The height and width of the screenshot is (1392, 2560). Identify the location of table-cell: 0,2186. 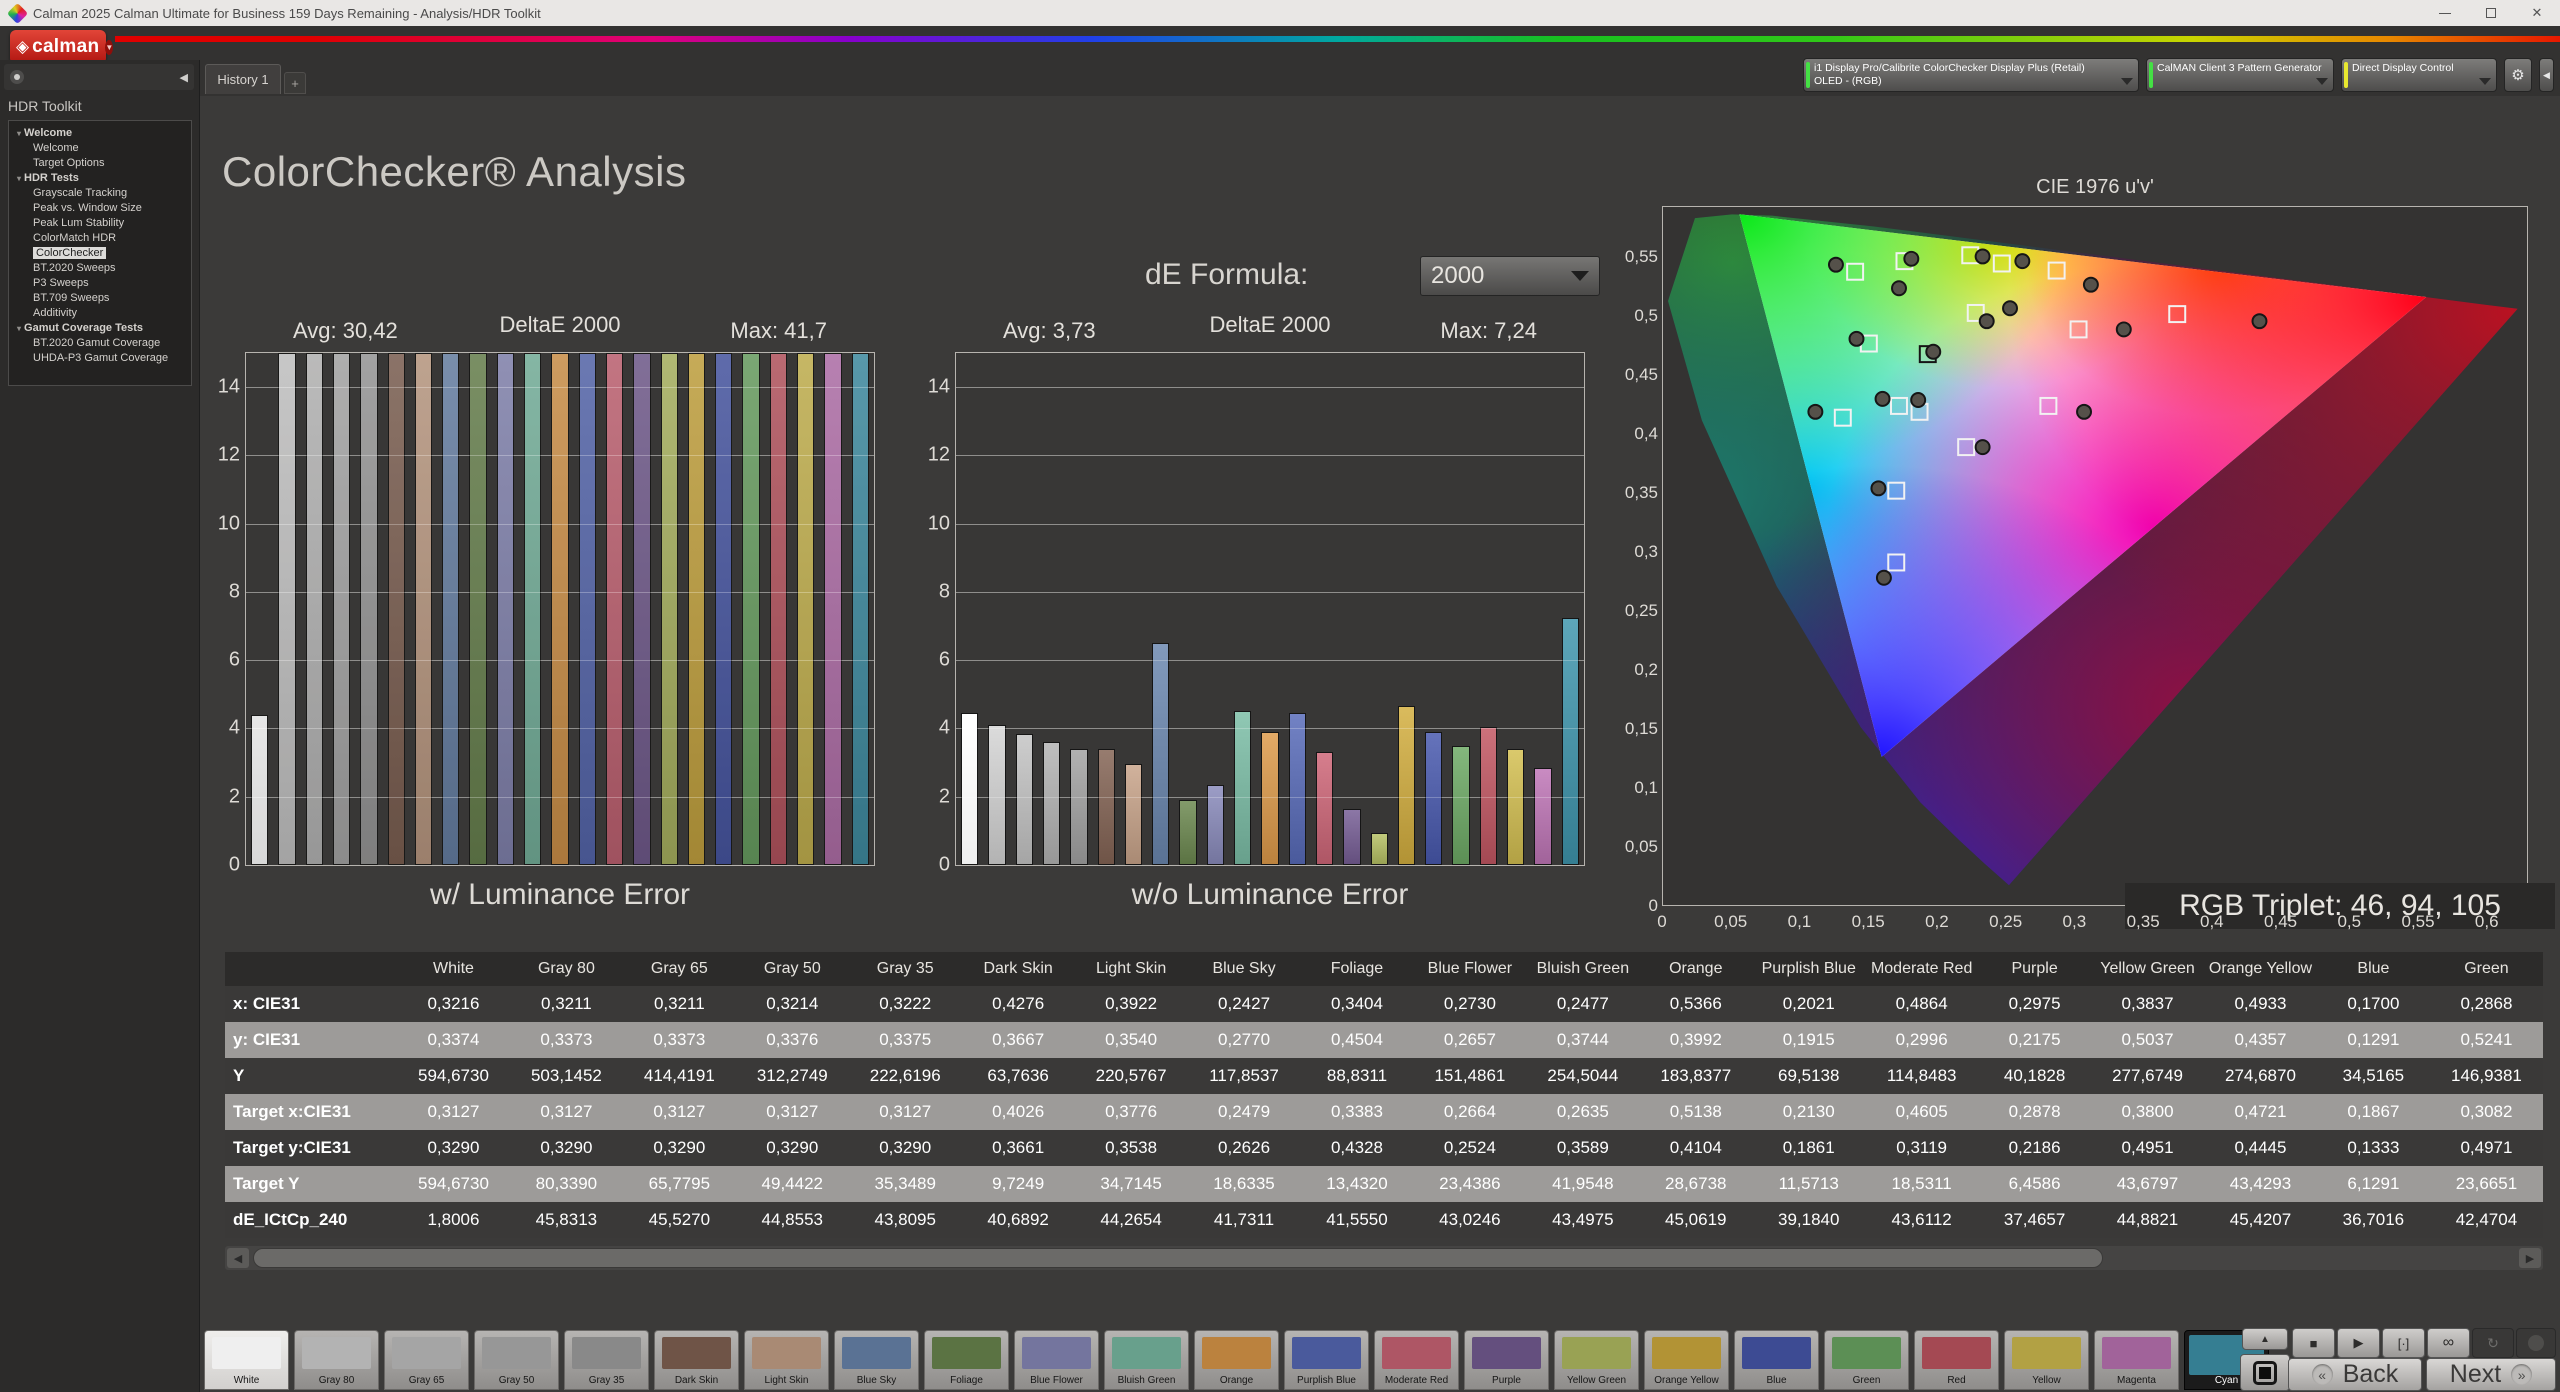
(2034, 1147).